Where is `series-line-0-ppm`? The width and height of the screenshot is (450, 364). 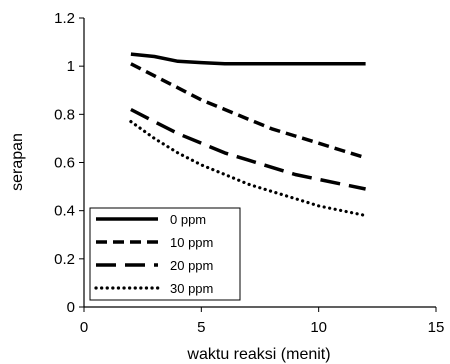 series-line-0-ppm is located at coordinates (248, 59).